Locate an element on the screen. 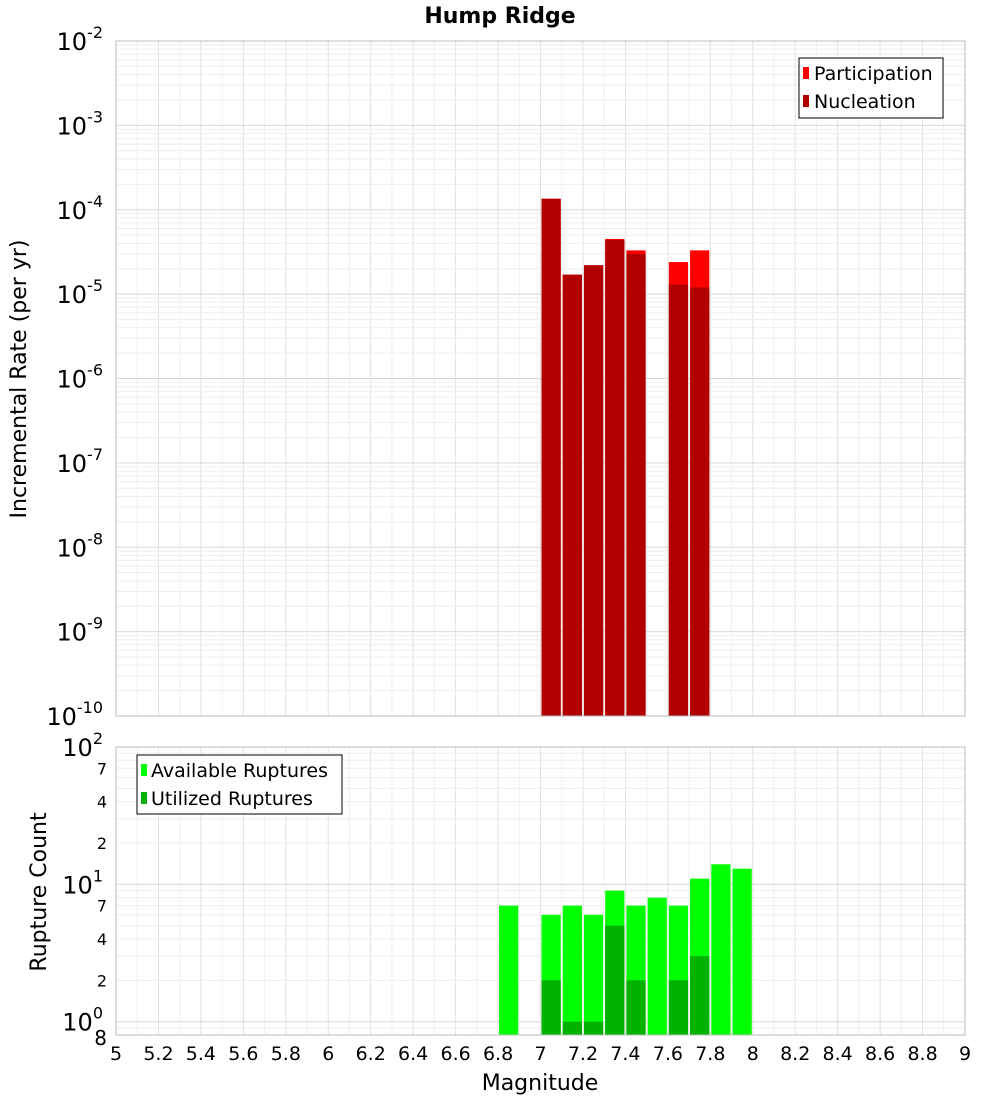  x-tick-label: 6 is located at coordinates (328, 1054).